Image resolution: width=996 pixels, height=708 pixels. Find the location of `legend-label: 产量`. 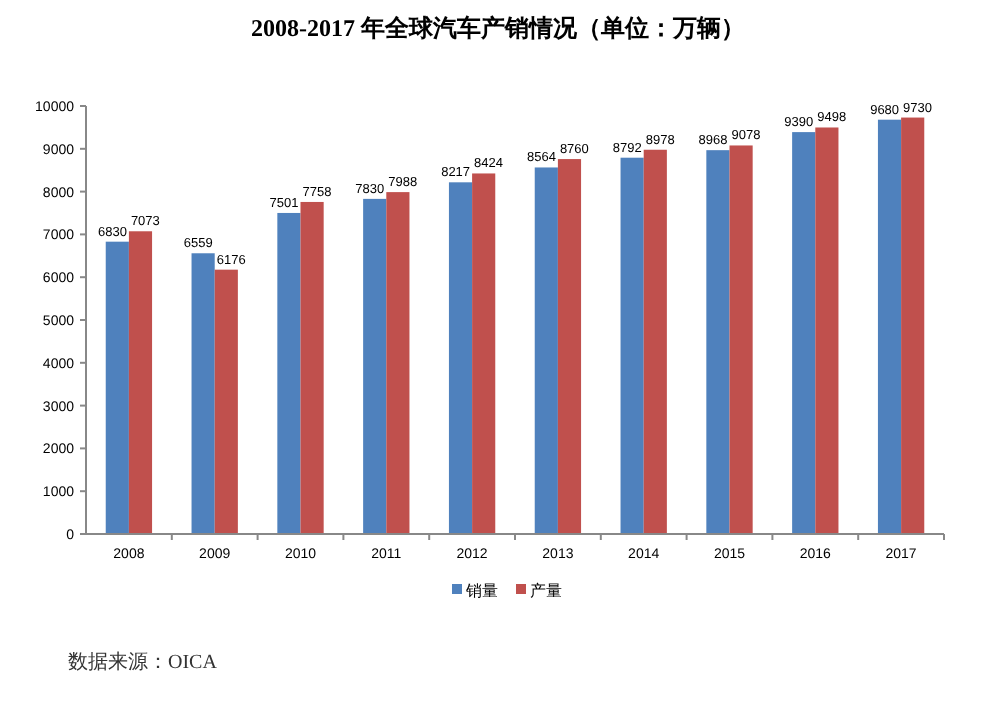

legend-label: 产量 is located at coordinates (546, 591).